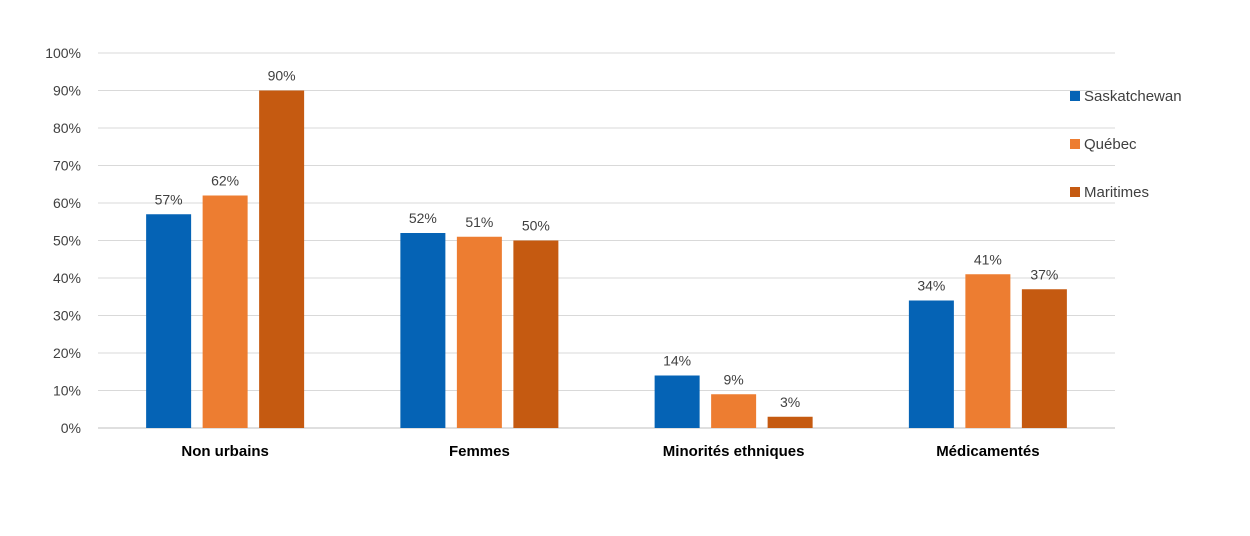 The height and width of the screenshot is (536, 1250). What do you see at coordinates (67, 128) in the screenshot?
I see `y-tick-label: 80%` at bounding box center [67, 128].